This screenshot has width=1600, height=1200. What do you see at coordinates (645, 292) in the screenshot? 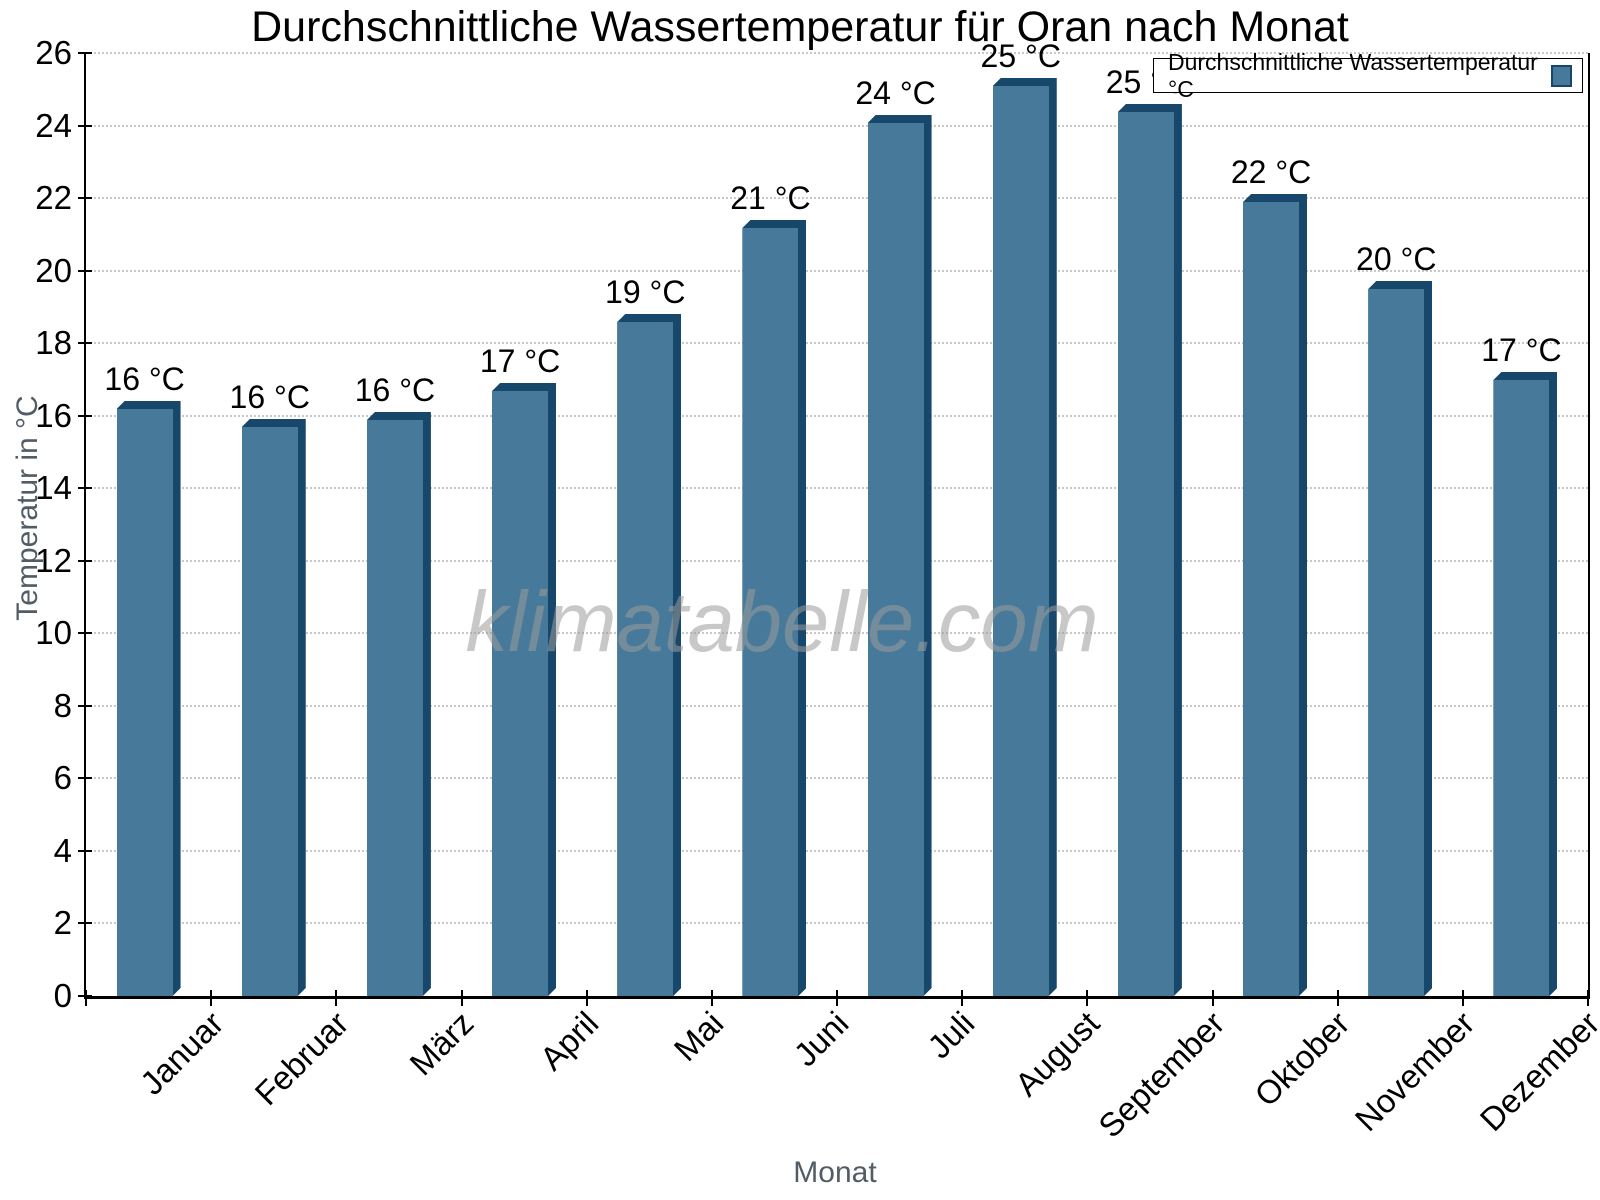
I see `bar-value-label: 19 °C` at bounding box center [645, 292].